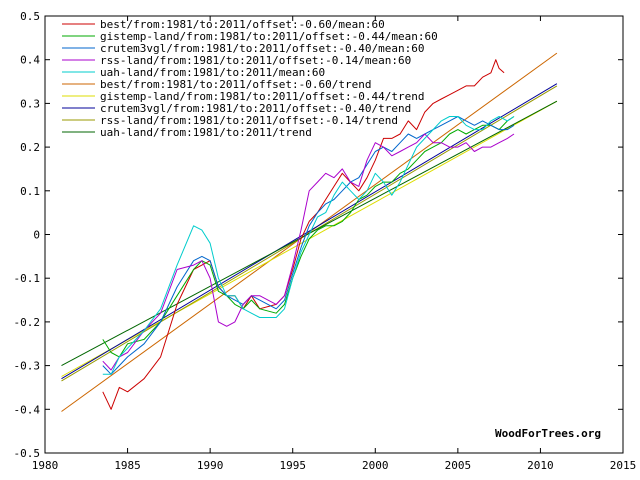 The width and height of the screenshot is (640, 480). Describe the element at coordinates (27, 322) in the screenshot. I see `y-tick-label: -0.2` at that location.